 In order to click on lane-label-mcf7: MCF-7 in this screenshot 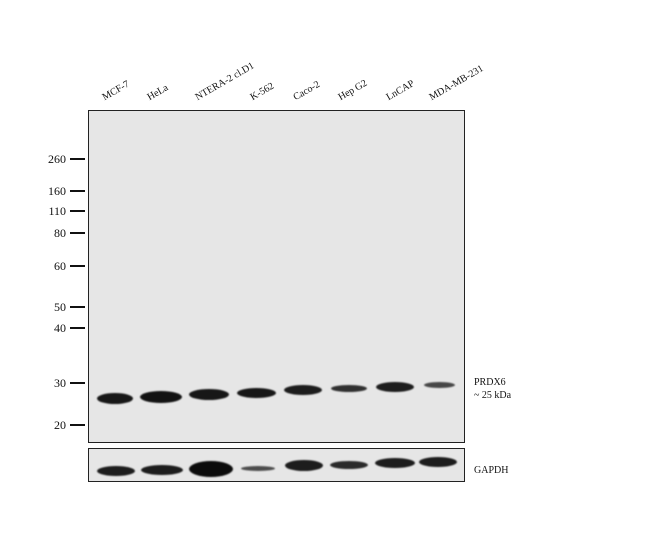, I will do `click(116, 90)`.